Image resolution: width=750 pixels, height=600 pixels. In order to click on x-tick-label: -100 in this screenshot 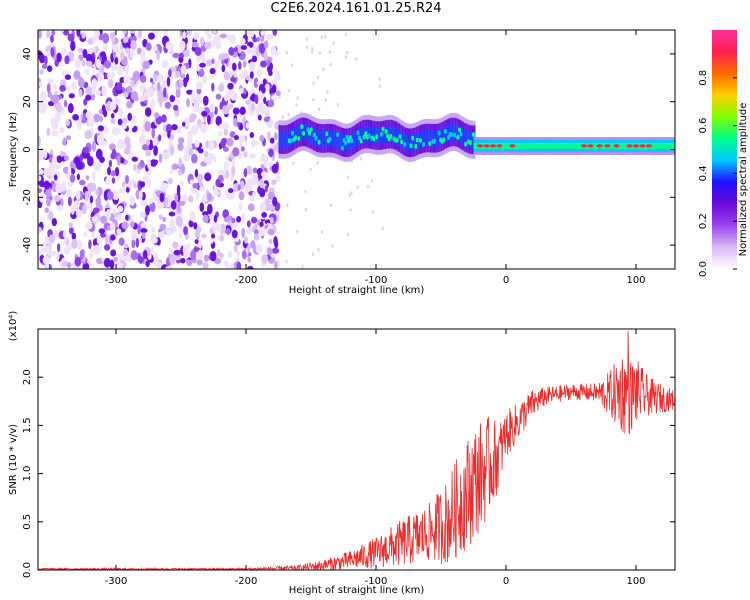, I will do `click(376, 581)`.